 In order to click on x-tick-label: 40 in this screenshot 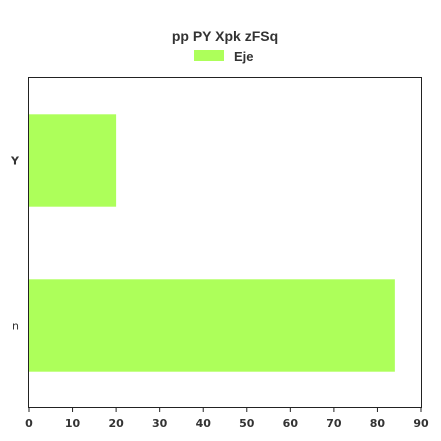, I will do `click(204, 423)`.